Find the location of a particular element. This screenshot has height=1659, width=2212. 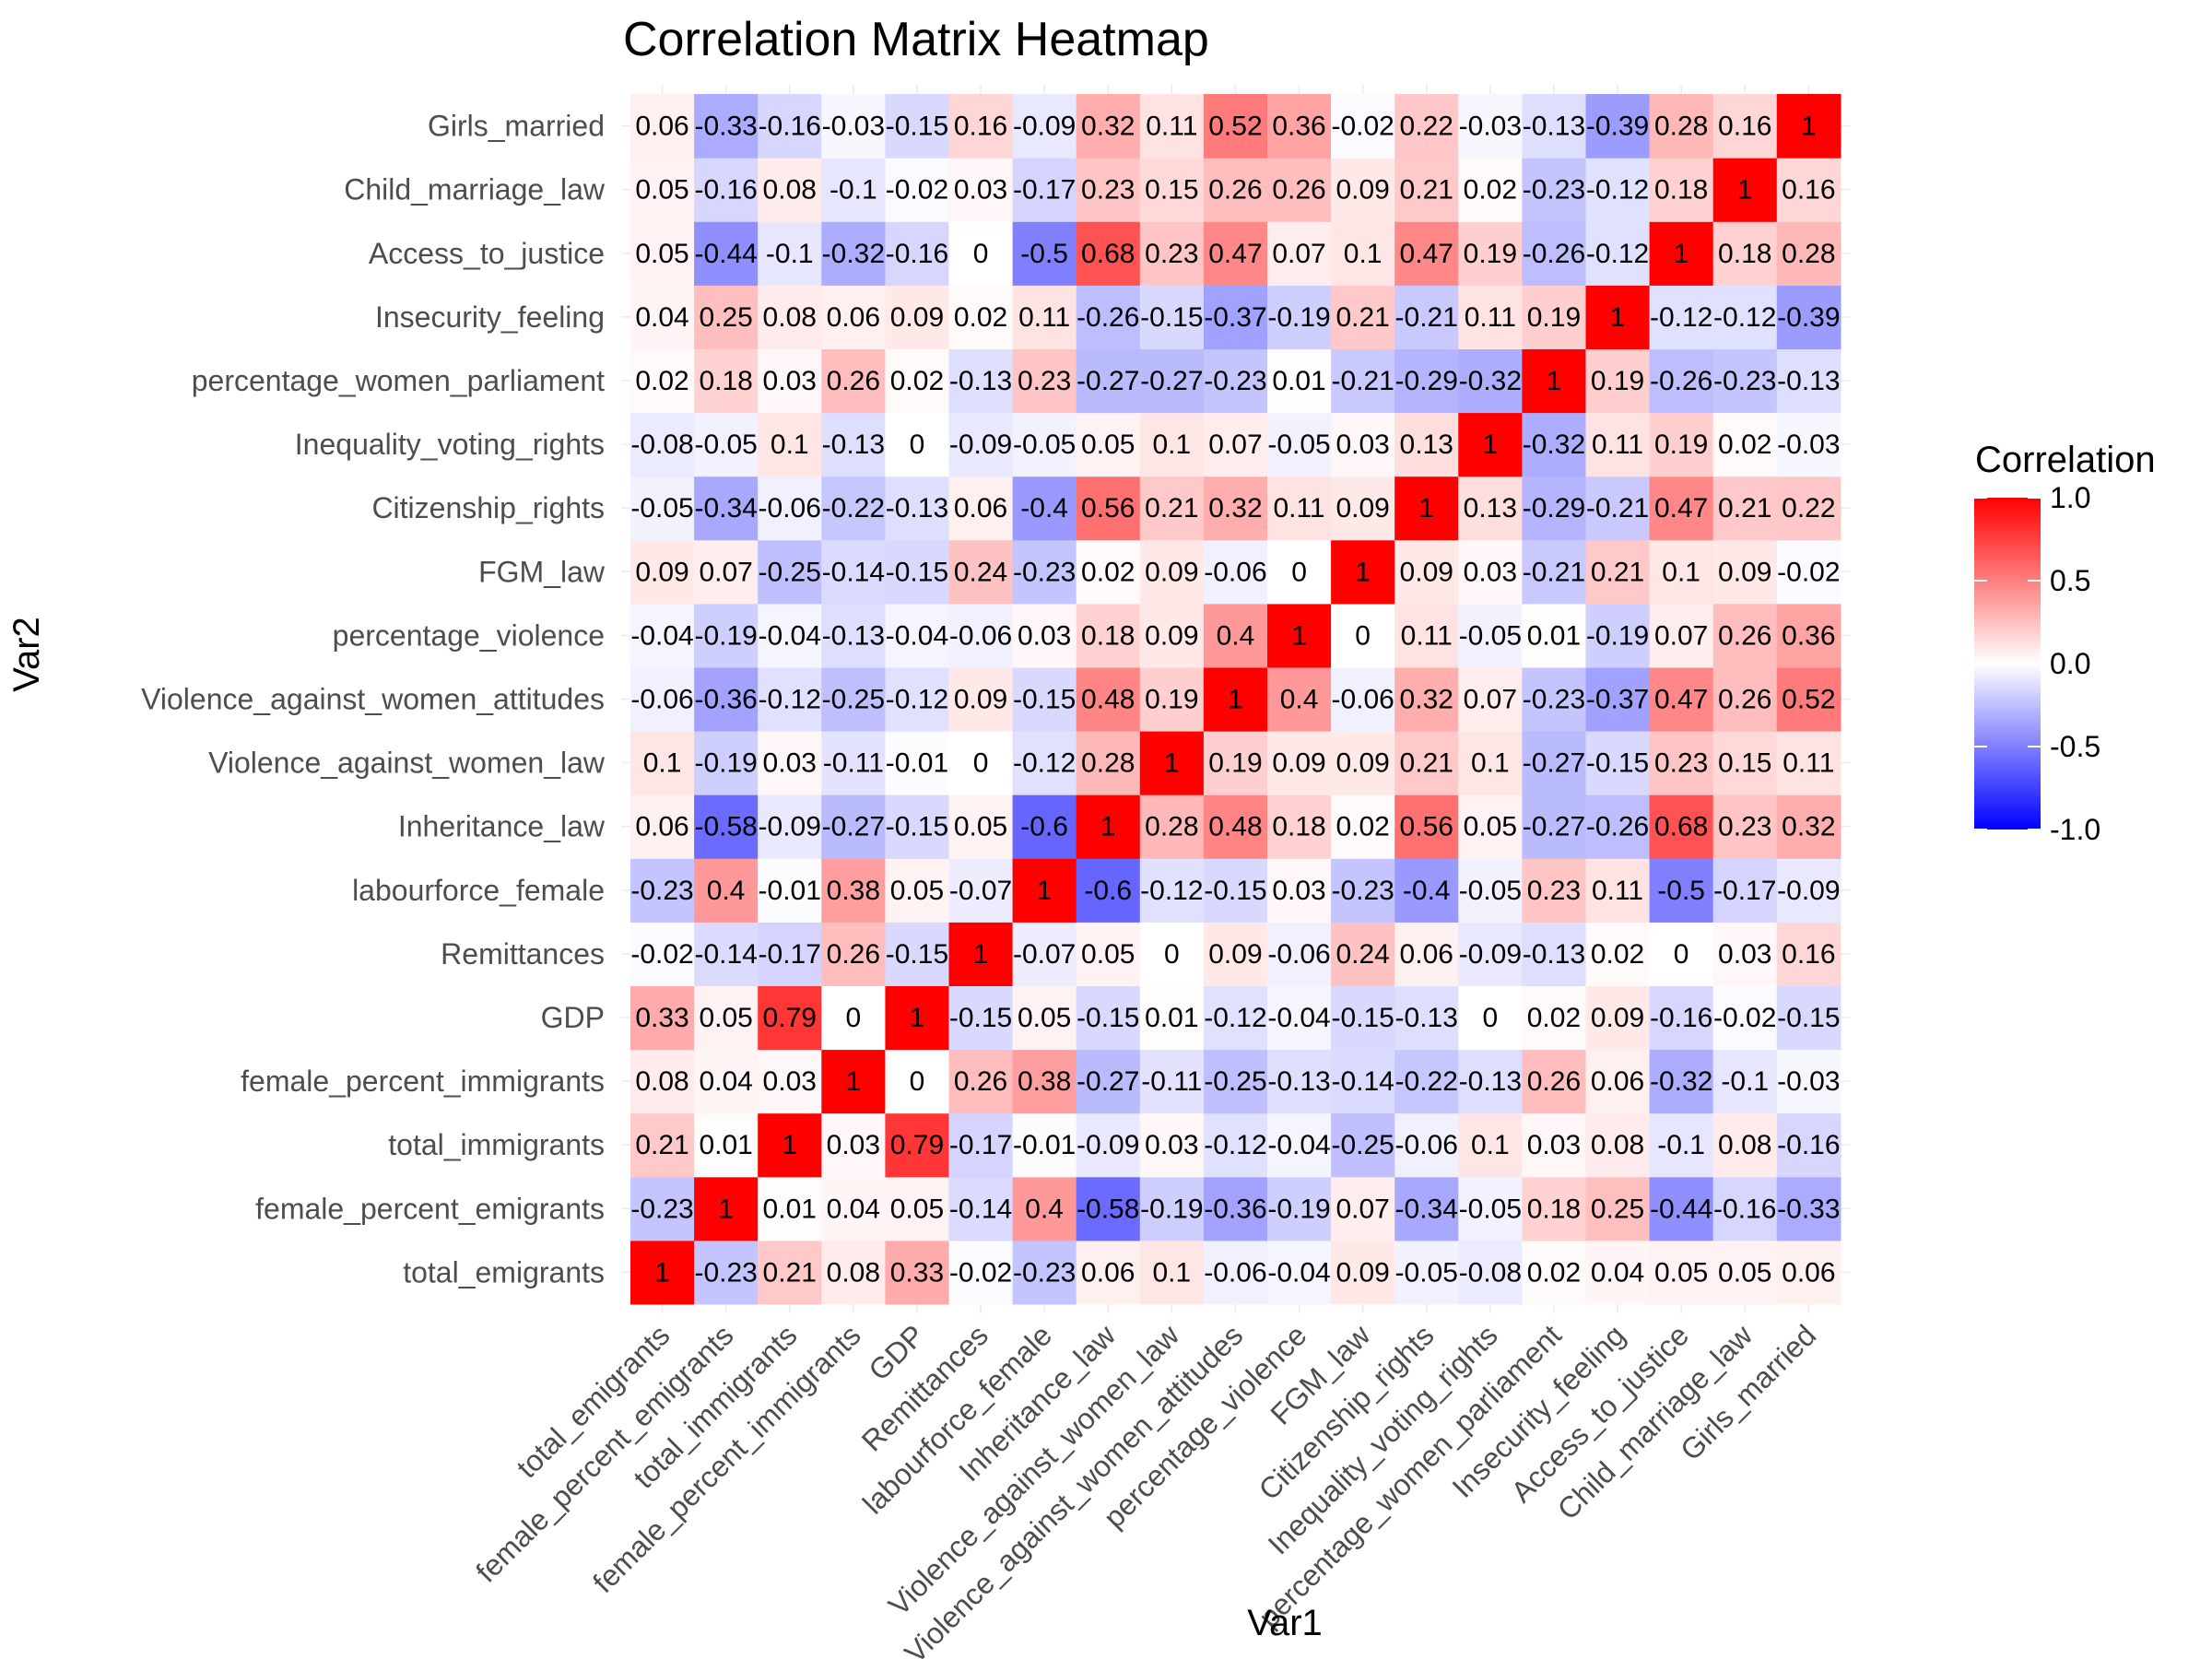

cell-value-label: 0.26 is located at coordinates (1235, 190).